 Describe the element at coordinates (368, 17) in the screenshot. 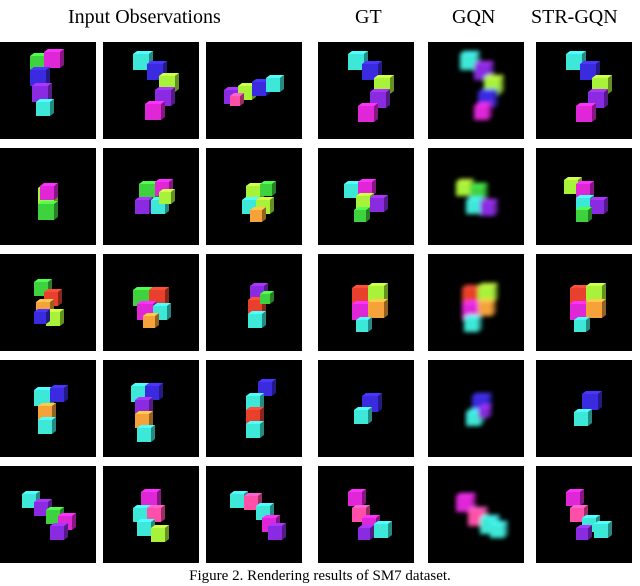

I see `header-gt: GT` at that location.